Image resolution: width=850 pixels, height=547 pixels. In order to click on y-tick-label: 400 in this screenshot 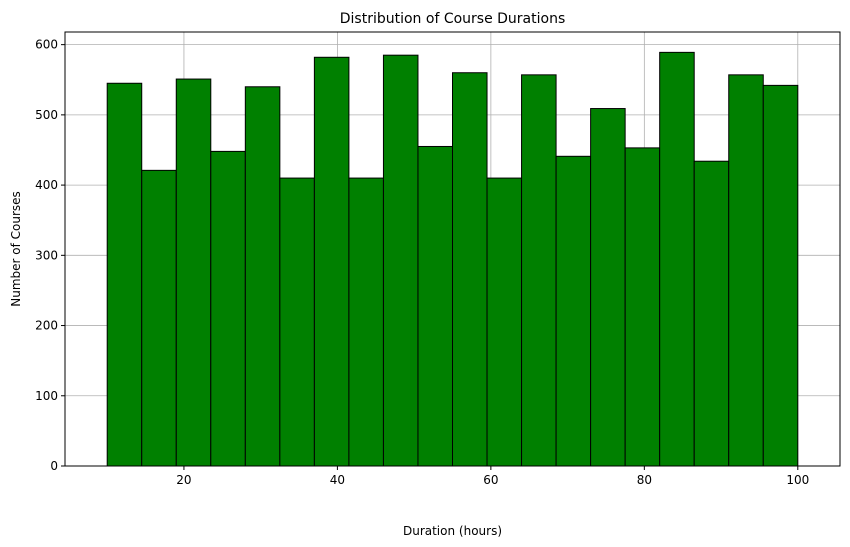, I will do `click(46, 185)`.